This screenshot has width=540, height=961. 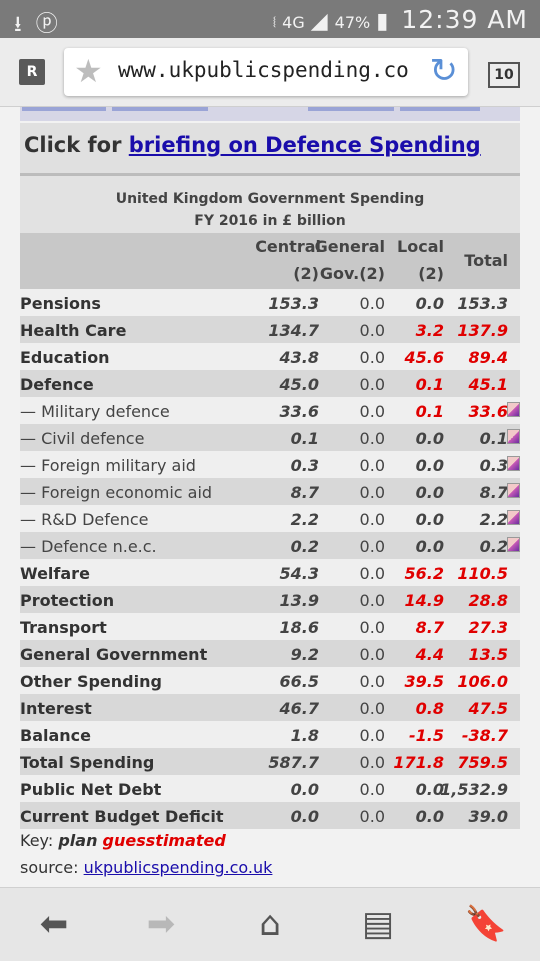 What do you see at coordinates (488, 816) in the screenshot?
I see `cell-total: 39.0` at bounding box center [488, 816].